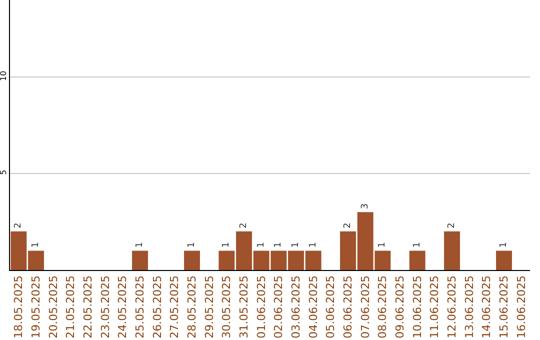 The height and width of the screenshot is (340, 540). What do you see at coordinates (53, 306) in the screenshot?
I see `x-tick-label: 20.05.2025` at bounding box center [53, 306].